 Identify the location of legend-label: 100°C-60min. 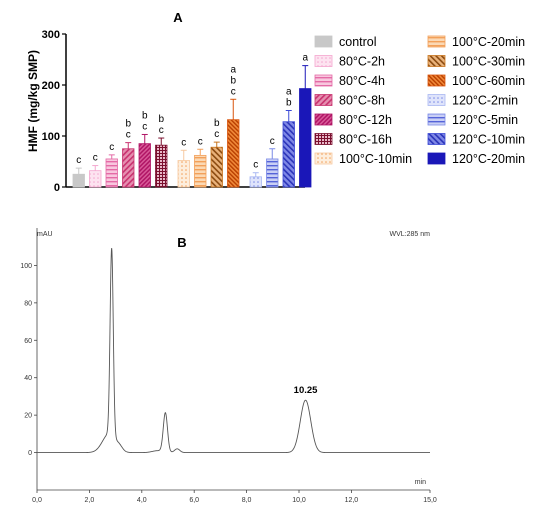
(488, 81).